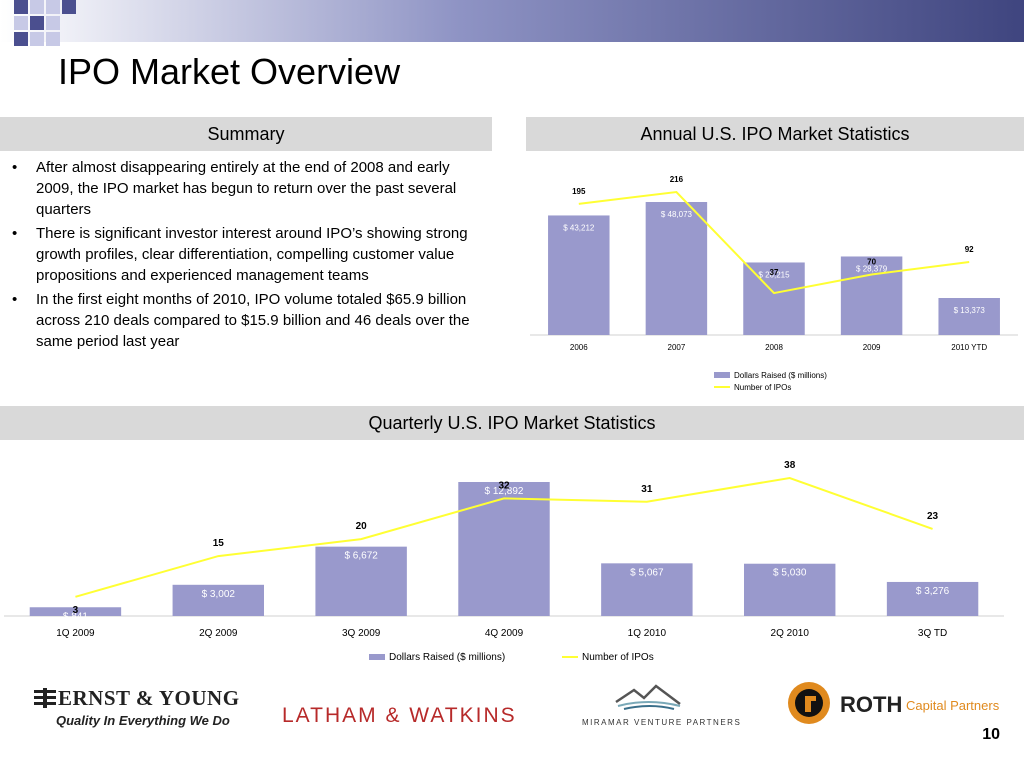  I want to click on x-tick-label: 2006, so click(579, 347).